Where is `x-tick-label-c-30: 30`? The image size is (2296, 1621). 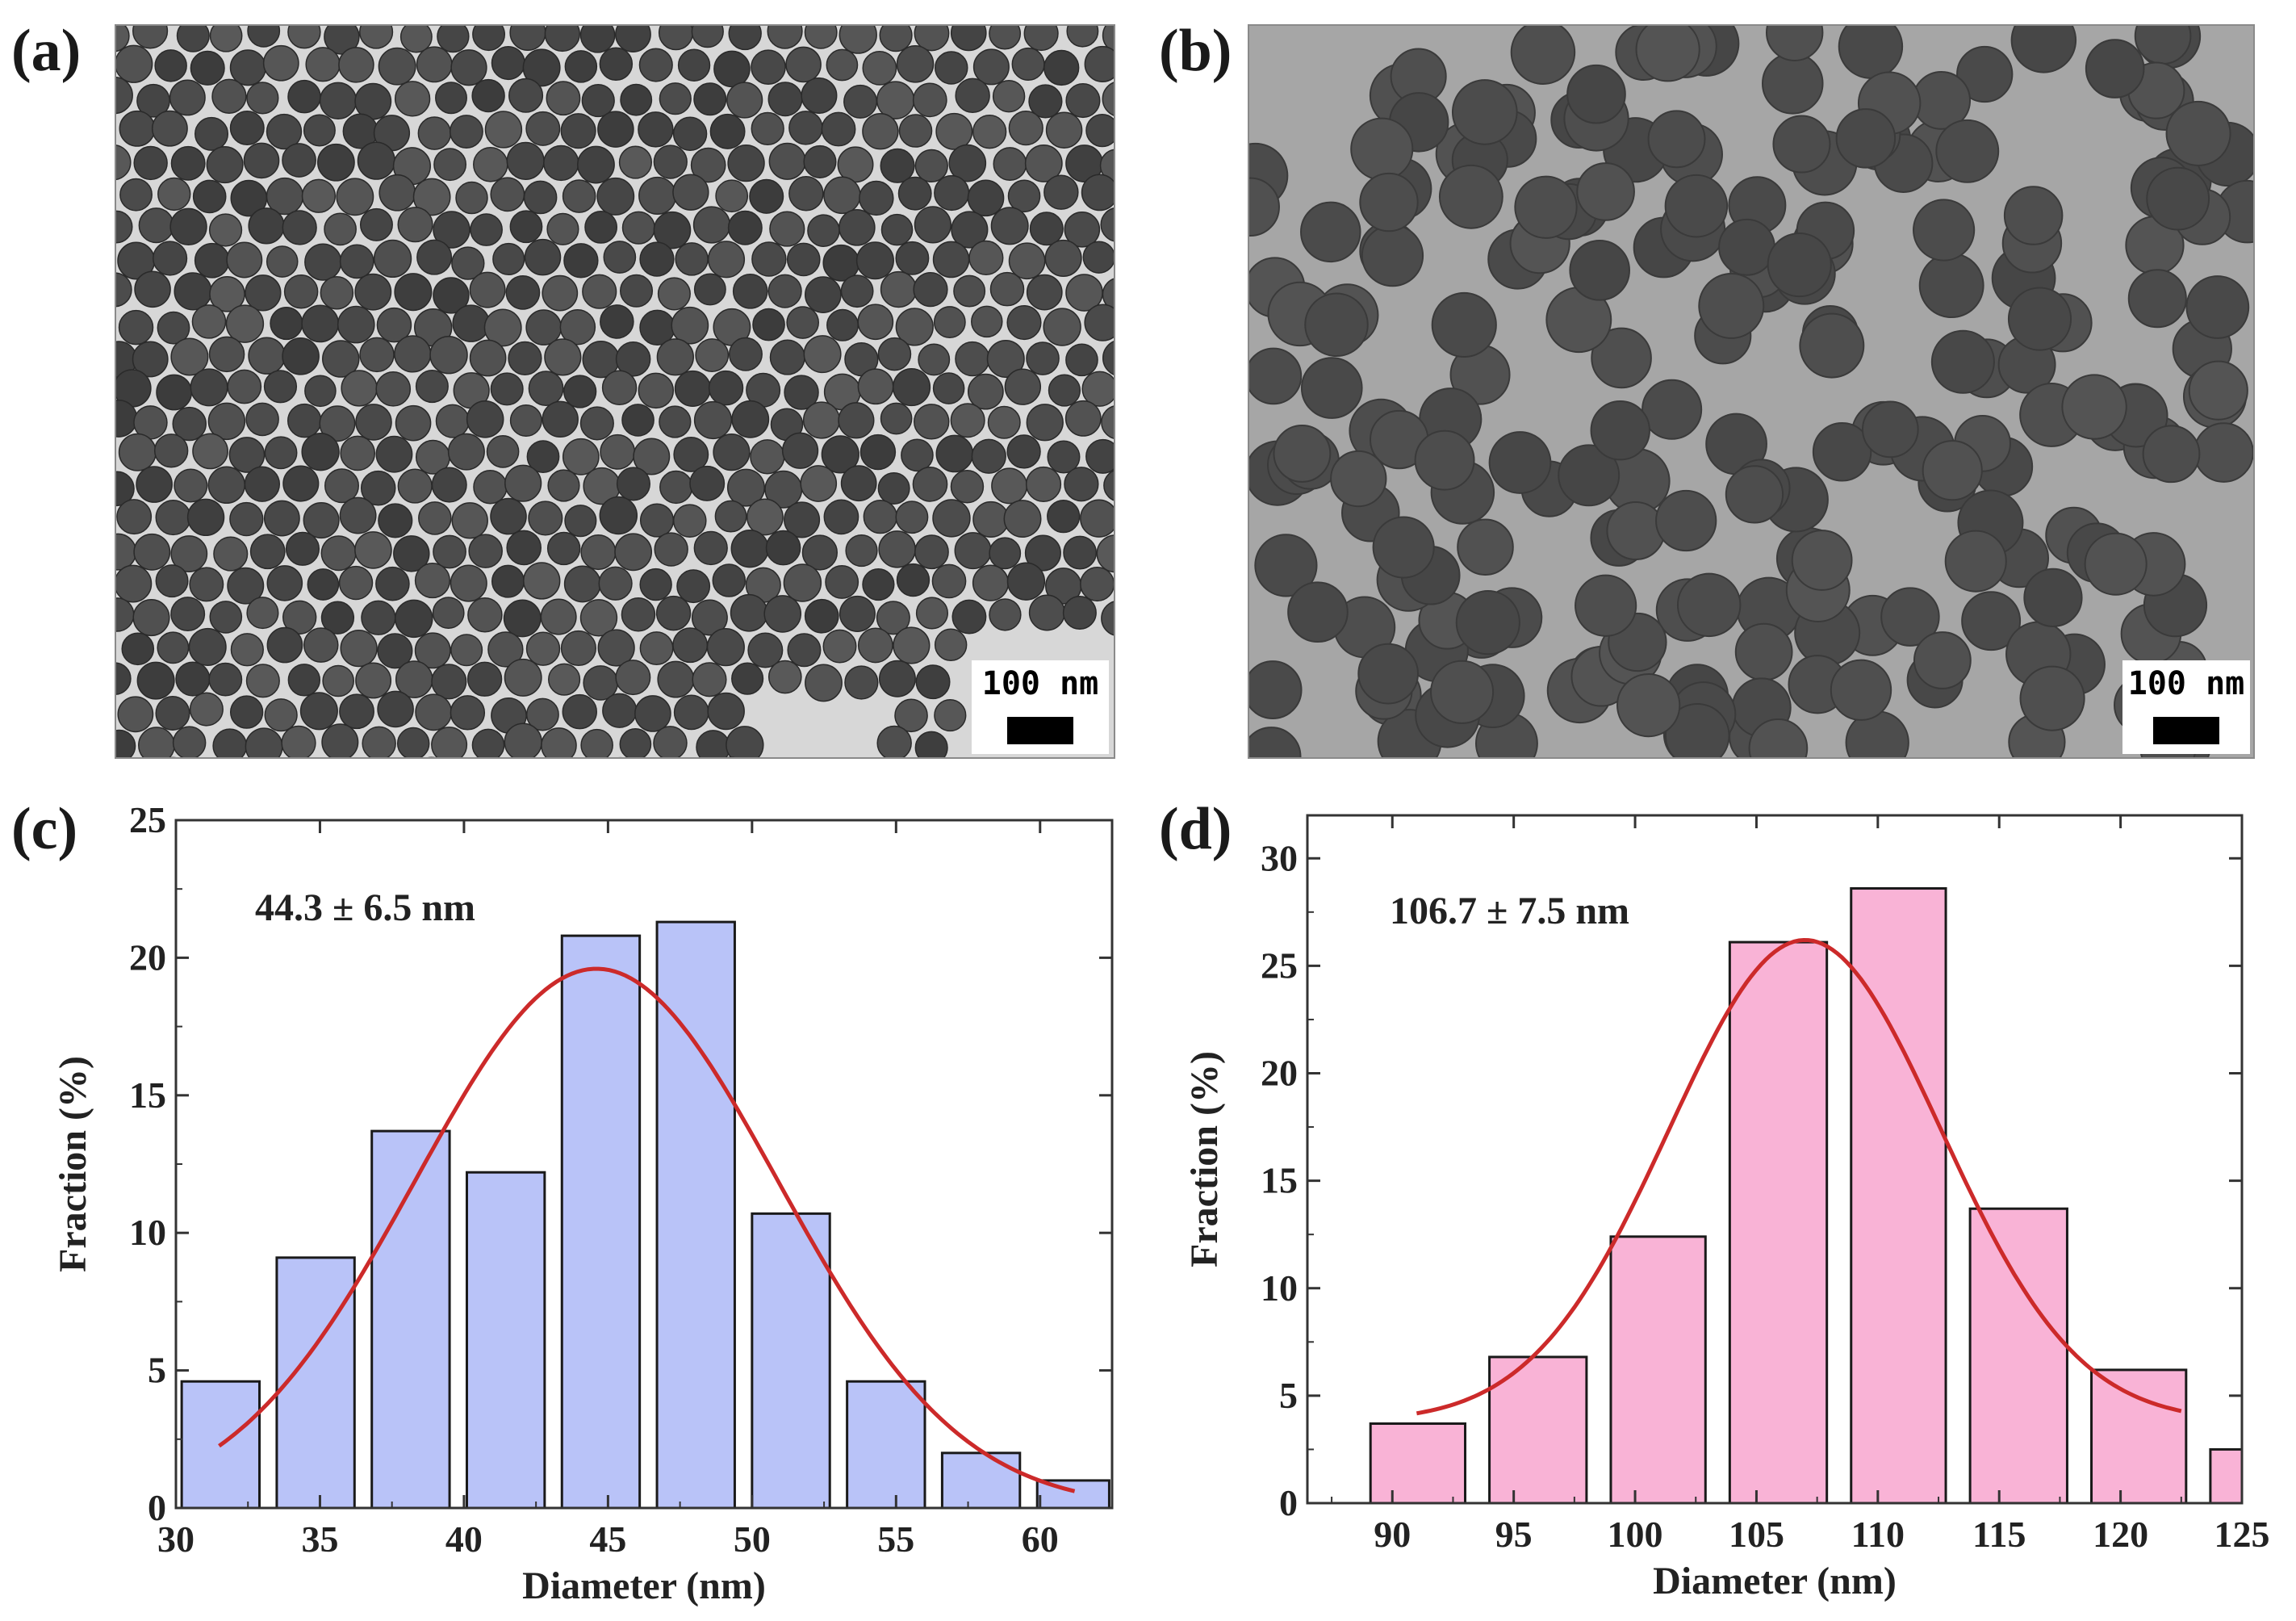
x-tick-label-c-30: 30 is located at coordinates (175, 1539).